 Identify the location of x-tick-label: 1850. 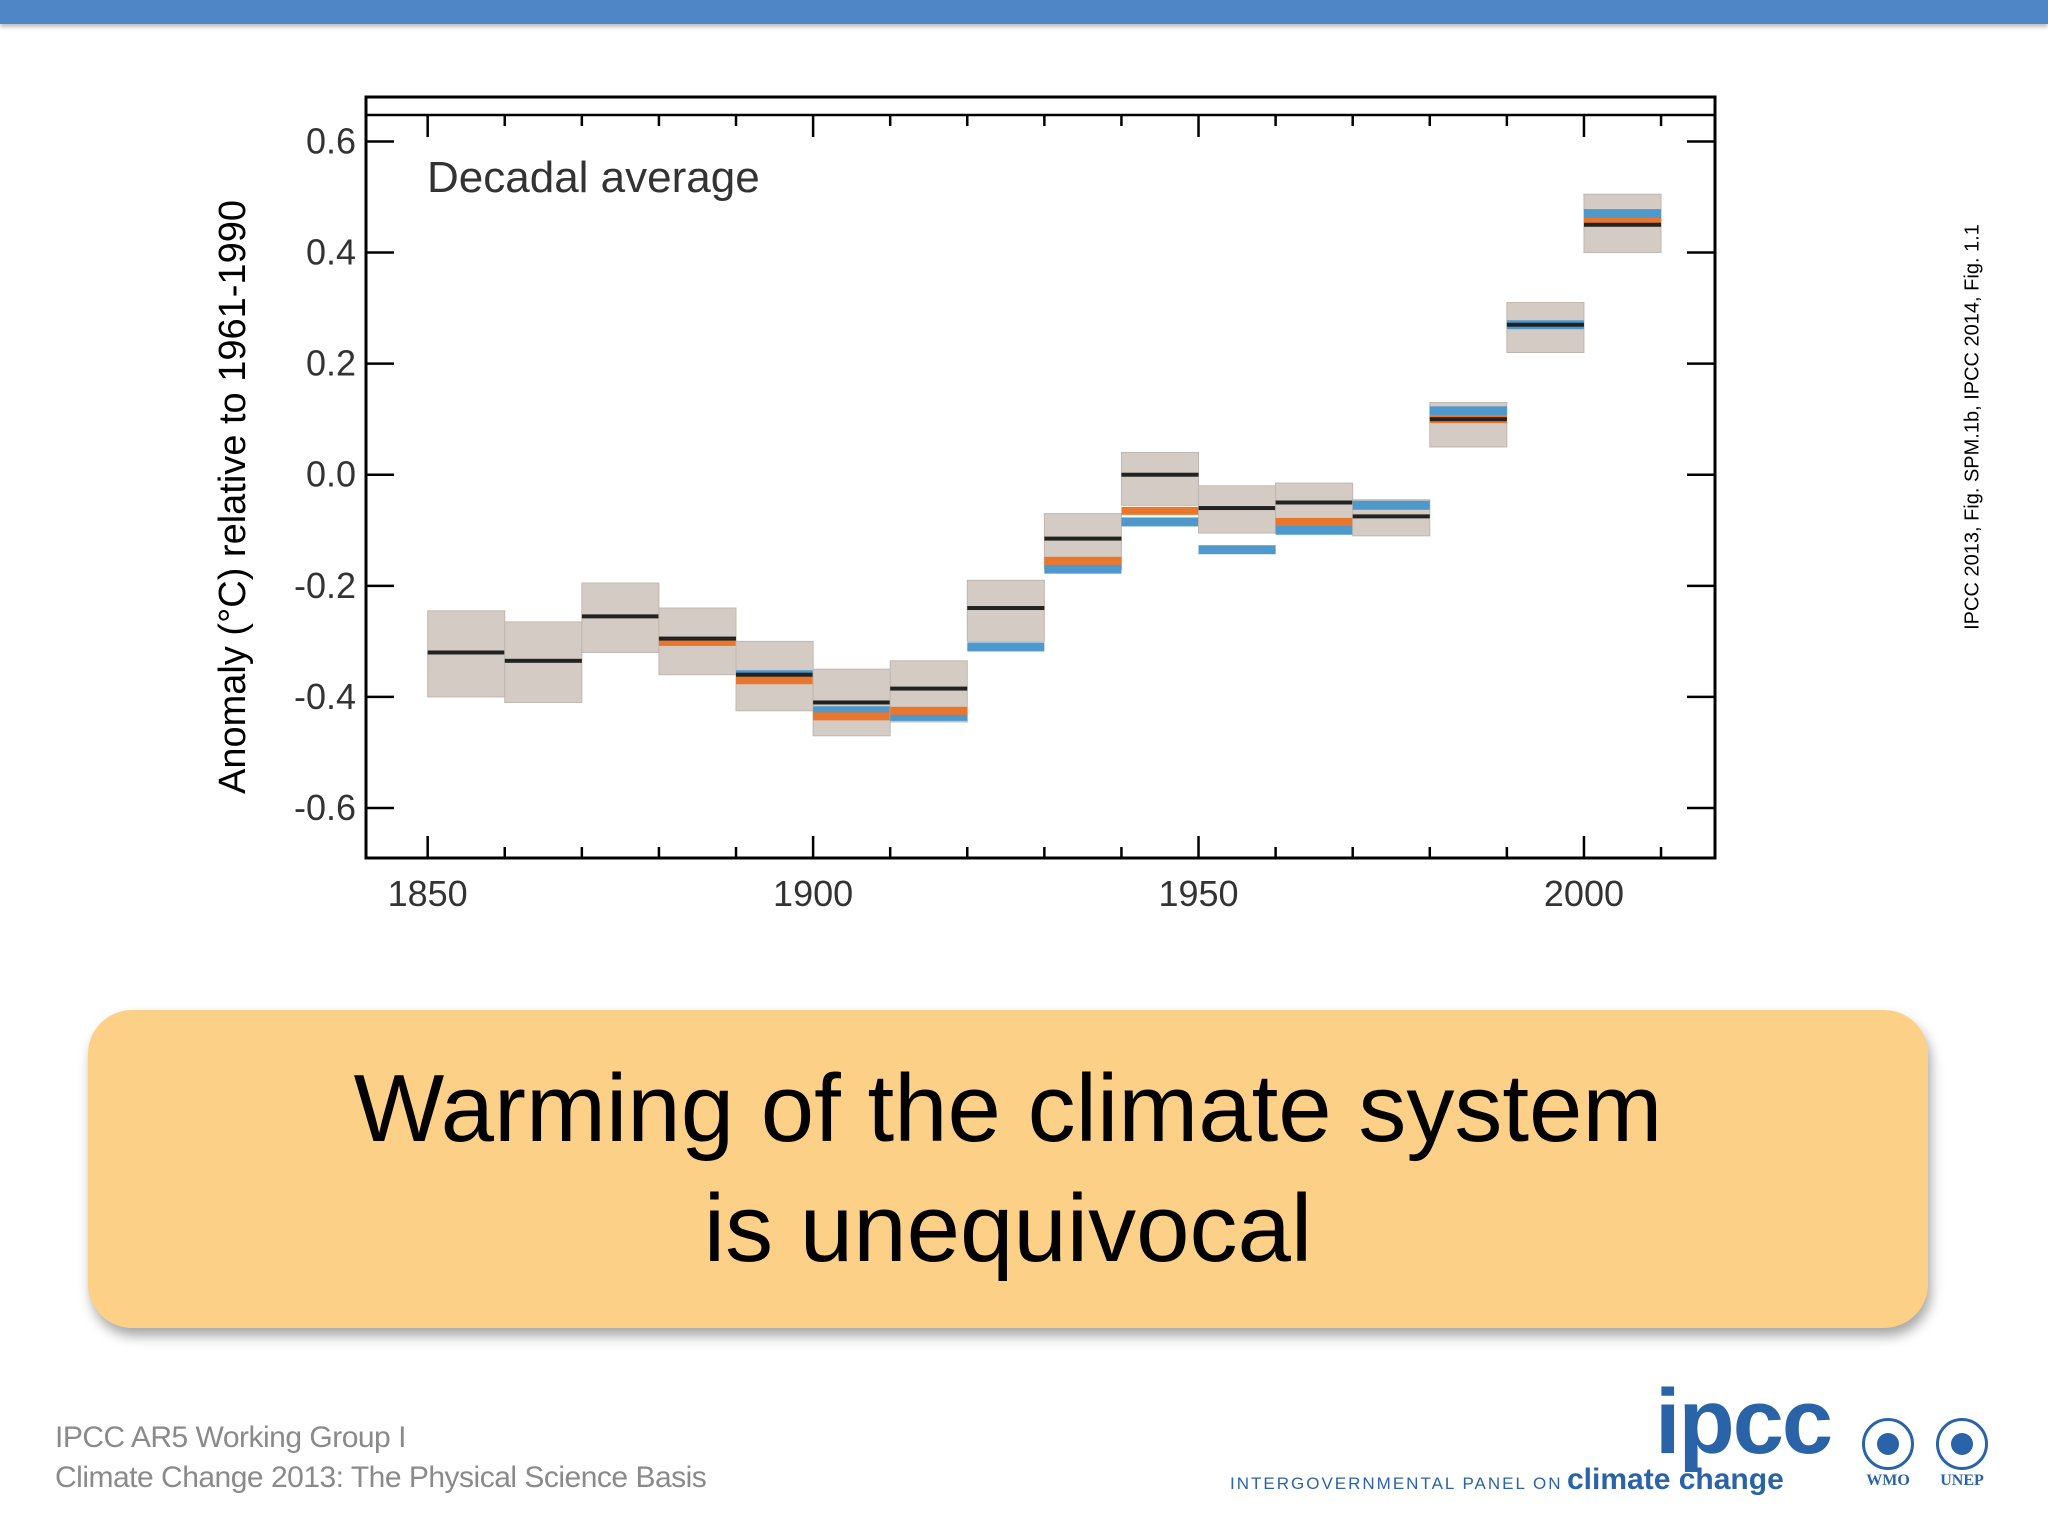
(428, 893).